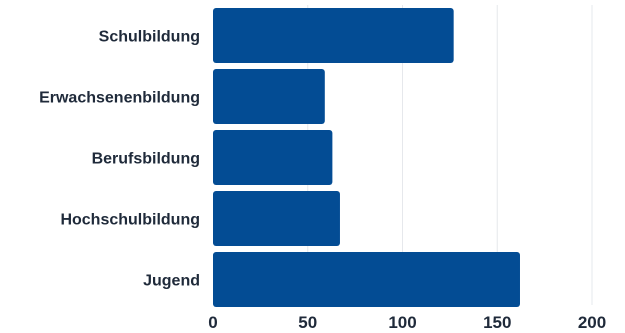  What do you see at coordinates (149, 37) in the screenshot?
I see `category-label: Schulbildung` at bounding box center [149, 37].